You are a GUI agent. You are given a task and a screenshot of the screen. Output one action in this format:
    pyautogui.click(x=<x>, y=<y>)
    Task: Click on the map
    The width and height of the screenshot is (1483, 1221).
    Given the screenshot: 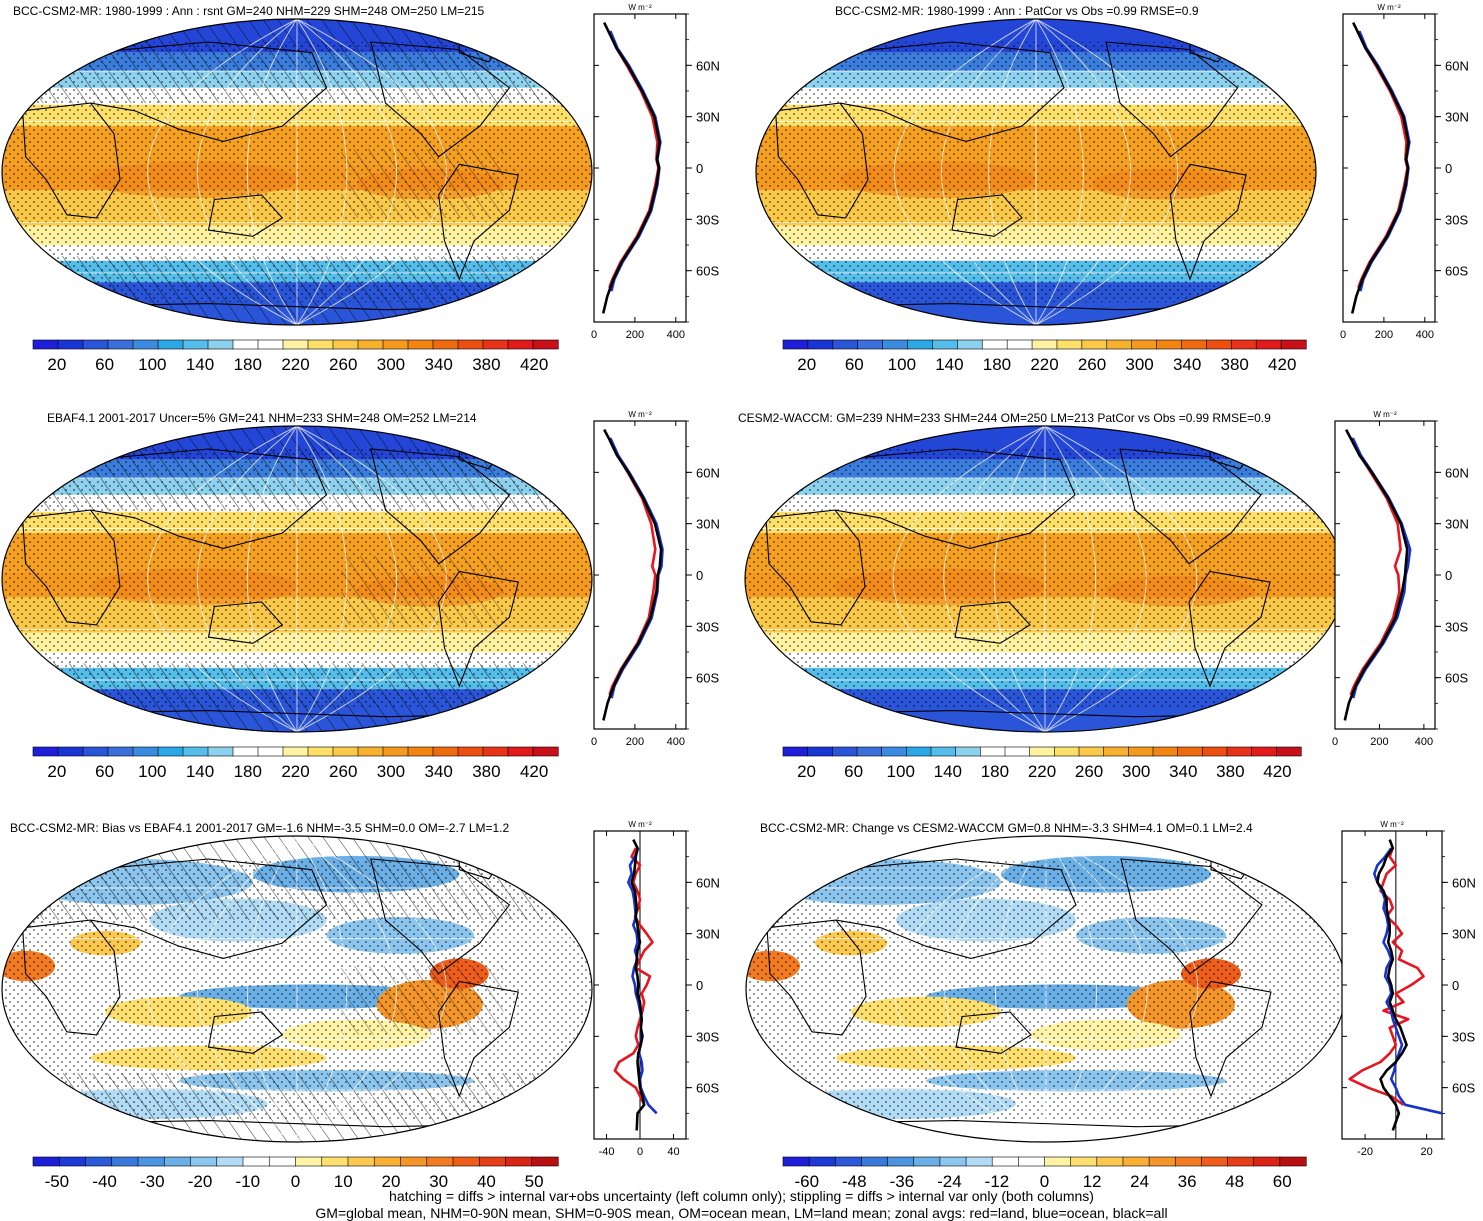 What is the action you would take?
    pyautogui.click(x=297, y=579)
    